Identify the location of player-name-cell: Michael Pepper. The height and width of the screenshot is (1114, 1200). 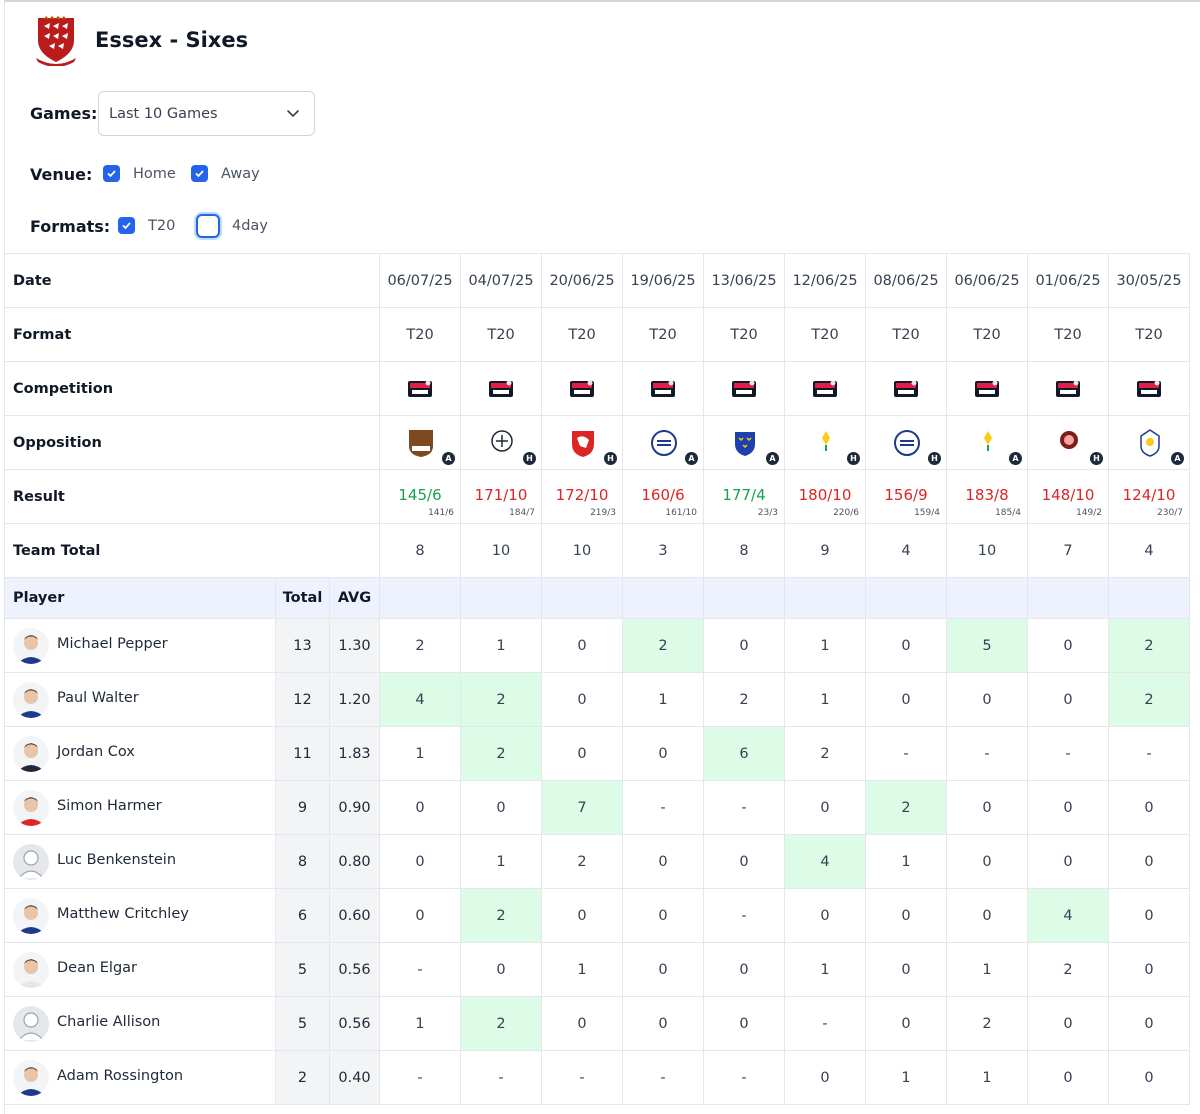
(140, 645).